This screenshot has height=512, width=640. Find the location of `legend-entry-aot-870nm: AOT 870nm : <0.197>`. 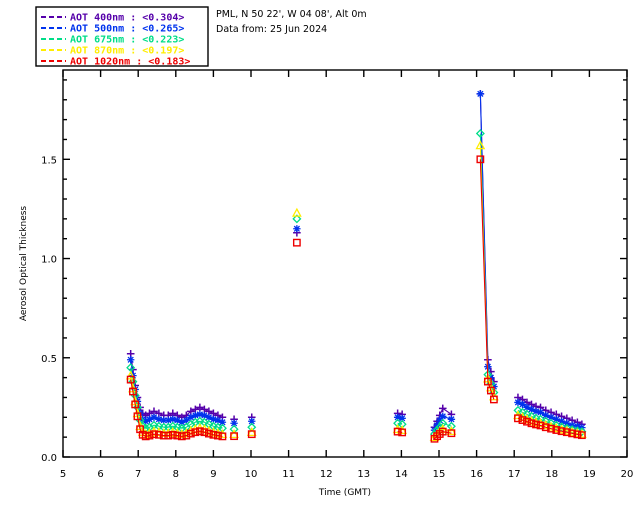

legend-entry-aot-870nm: AOT 870nm : <0.197> is located at coordinates (112, 51).